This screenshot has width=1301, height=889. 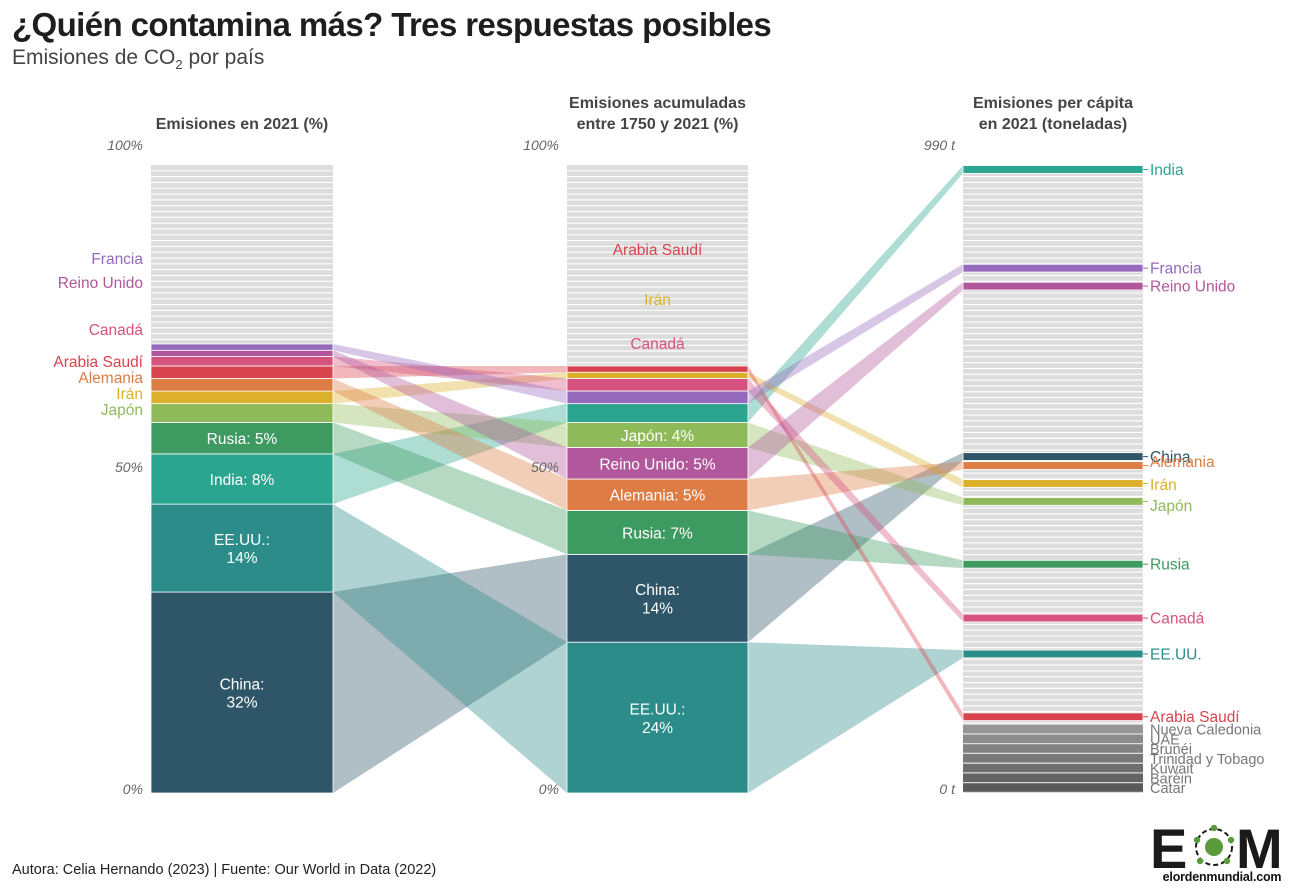 What do you see at coordinates (242, 413) in the screenshot?
I see `segment-japon-col1` at bounding box center [242, 413].